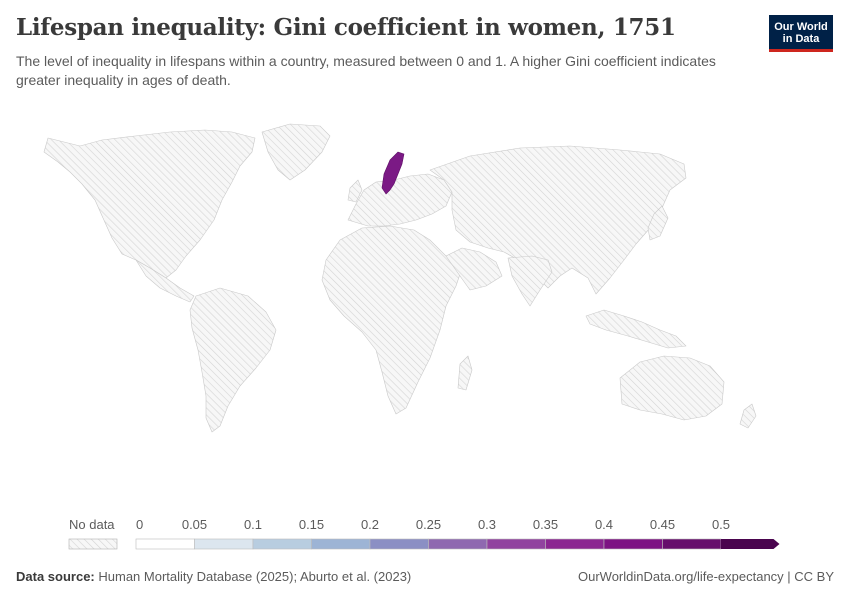 The image size is (850, 600). What do you see at coordinates (662, 524) in the screenshot?
I see `legend-tick-label: 0.45` at bounding box center [662, 524].